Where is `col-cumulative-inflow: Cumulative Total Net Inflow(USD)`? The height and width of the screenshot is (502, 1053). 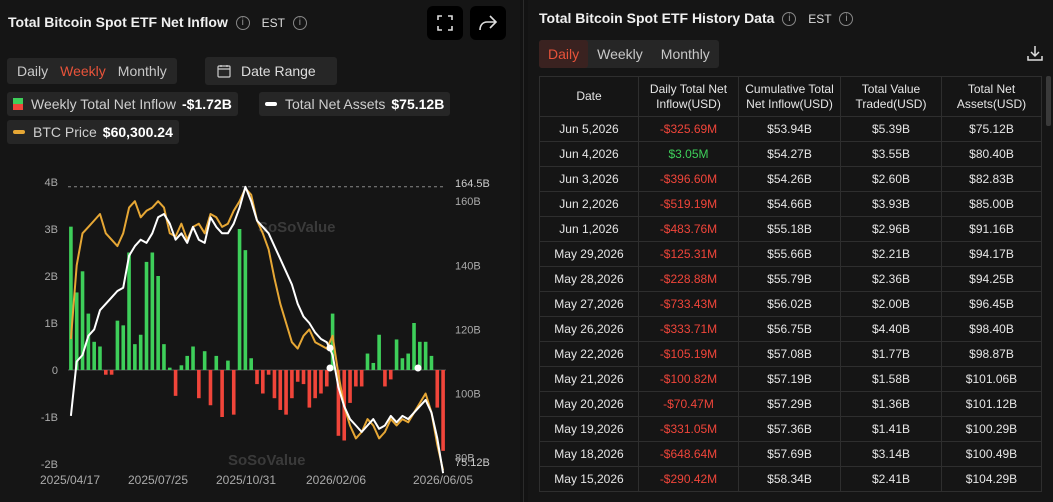 col-cumulative-inflow: Cumulative Total Net Inflow(USD) is located at coordinates (789, 96).